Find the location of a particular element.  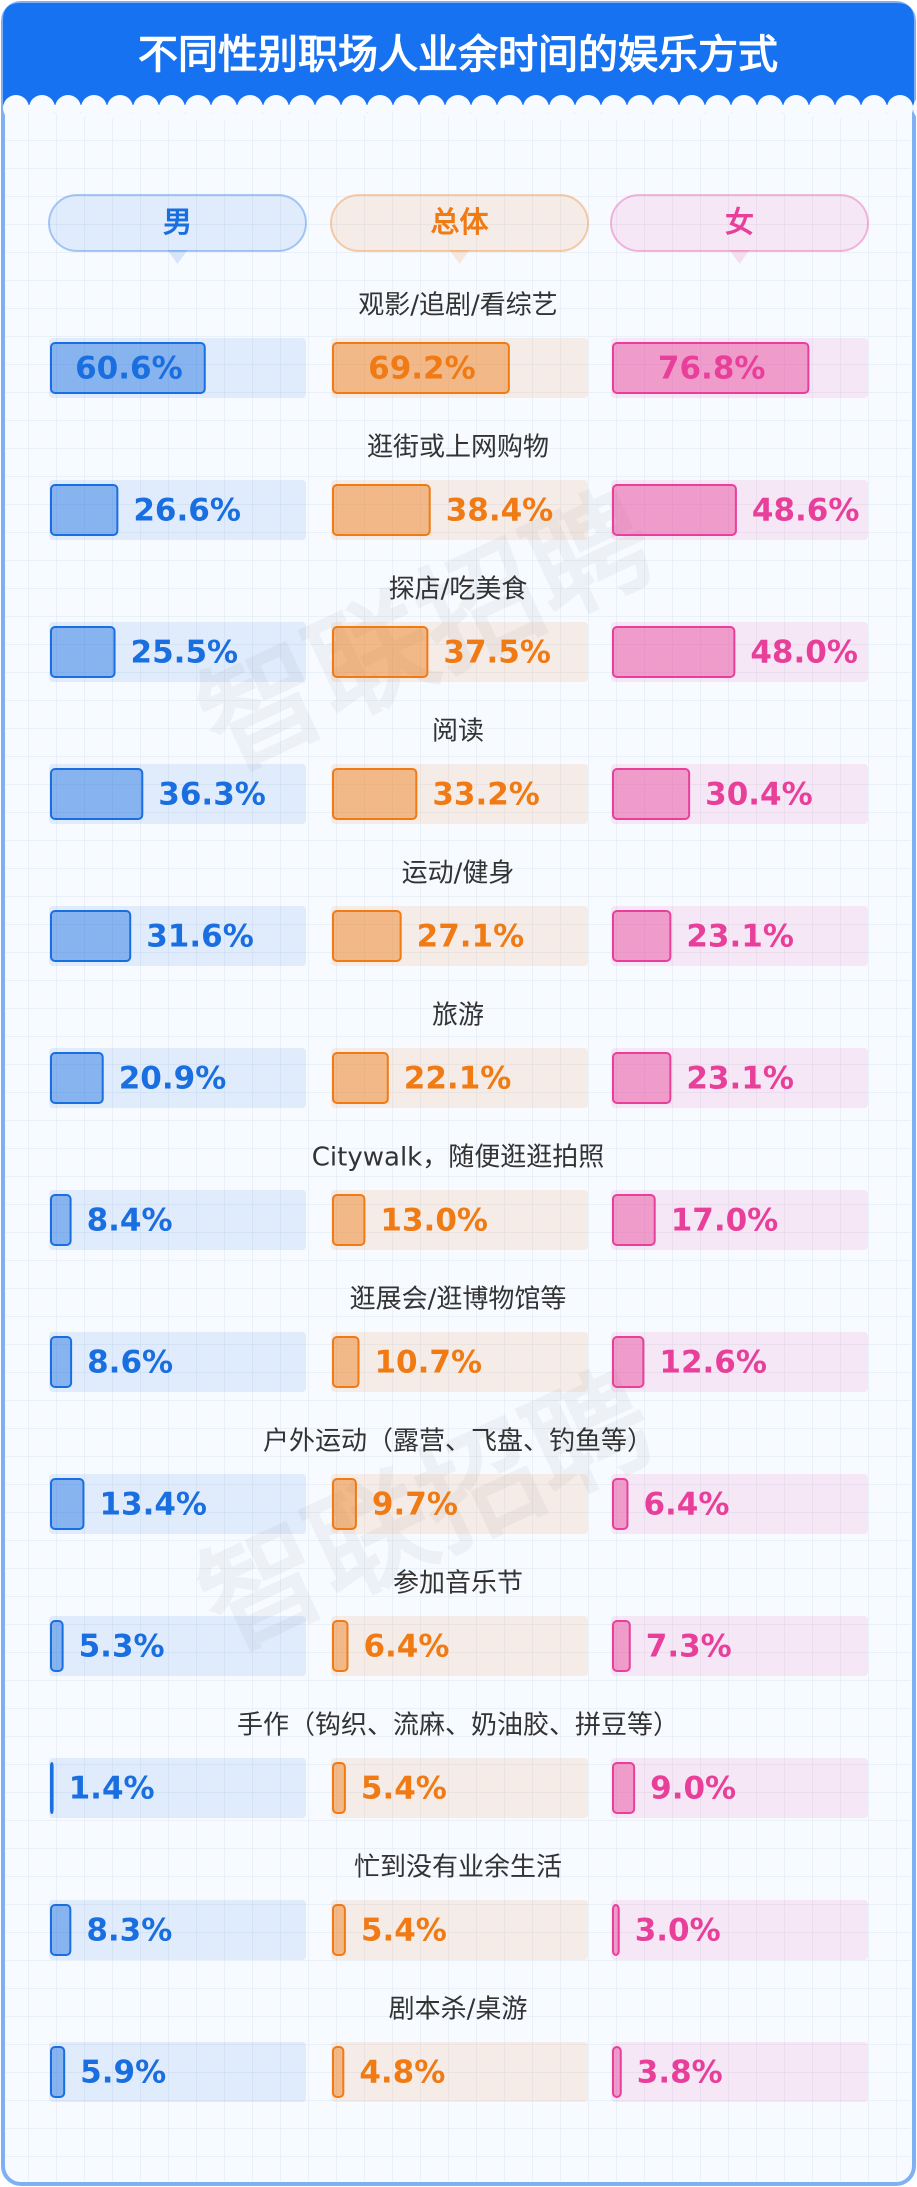

data-label: 6.4% is located at coordinates (686, 1505).